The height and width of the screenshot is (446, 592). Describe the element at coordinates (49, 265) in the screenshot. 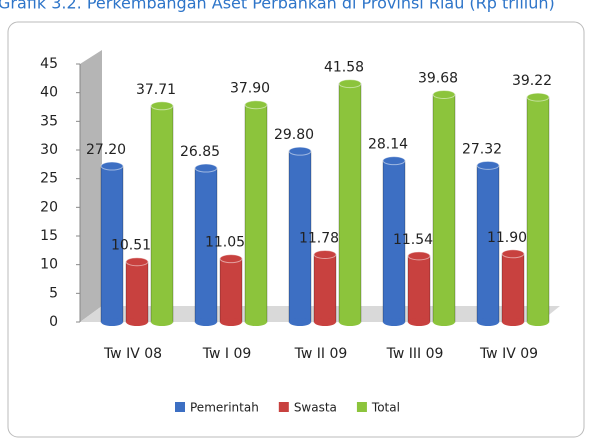

I see `y-tick-label: 10` at that location.